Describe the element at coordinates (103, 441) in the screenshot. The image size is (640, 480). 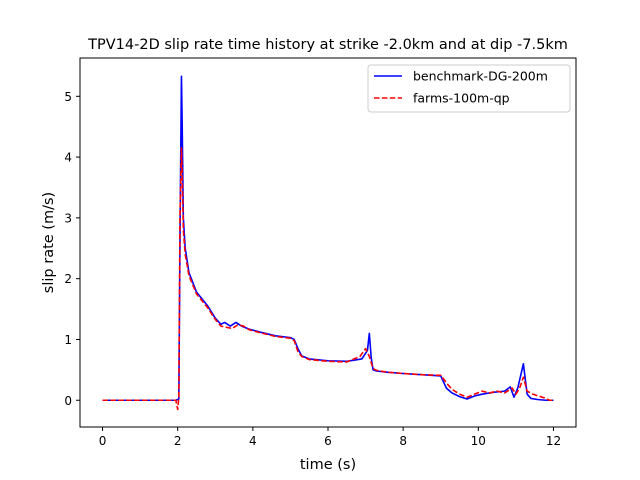
I see `x-tick-label: 0` at that location.